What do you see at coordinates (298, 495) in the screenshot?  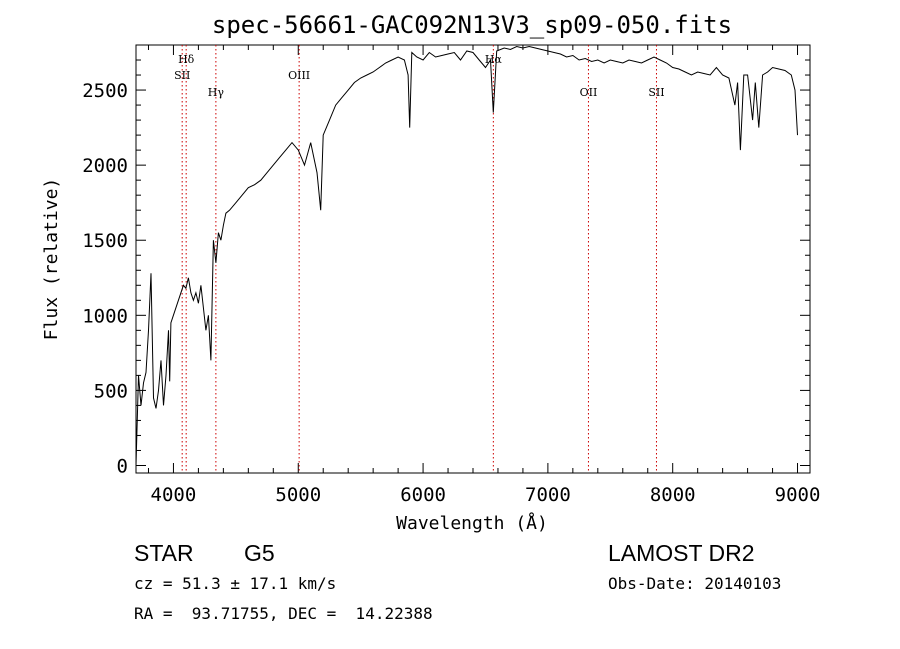 I see `x-tick-label: 5000` at bounding box center [298, 495].